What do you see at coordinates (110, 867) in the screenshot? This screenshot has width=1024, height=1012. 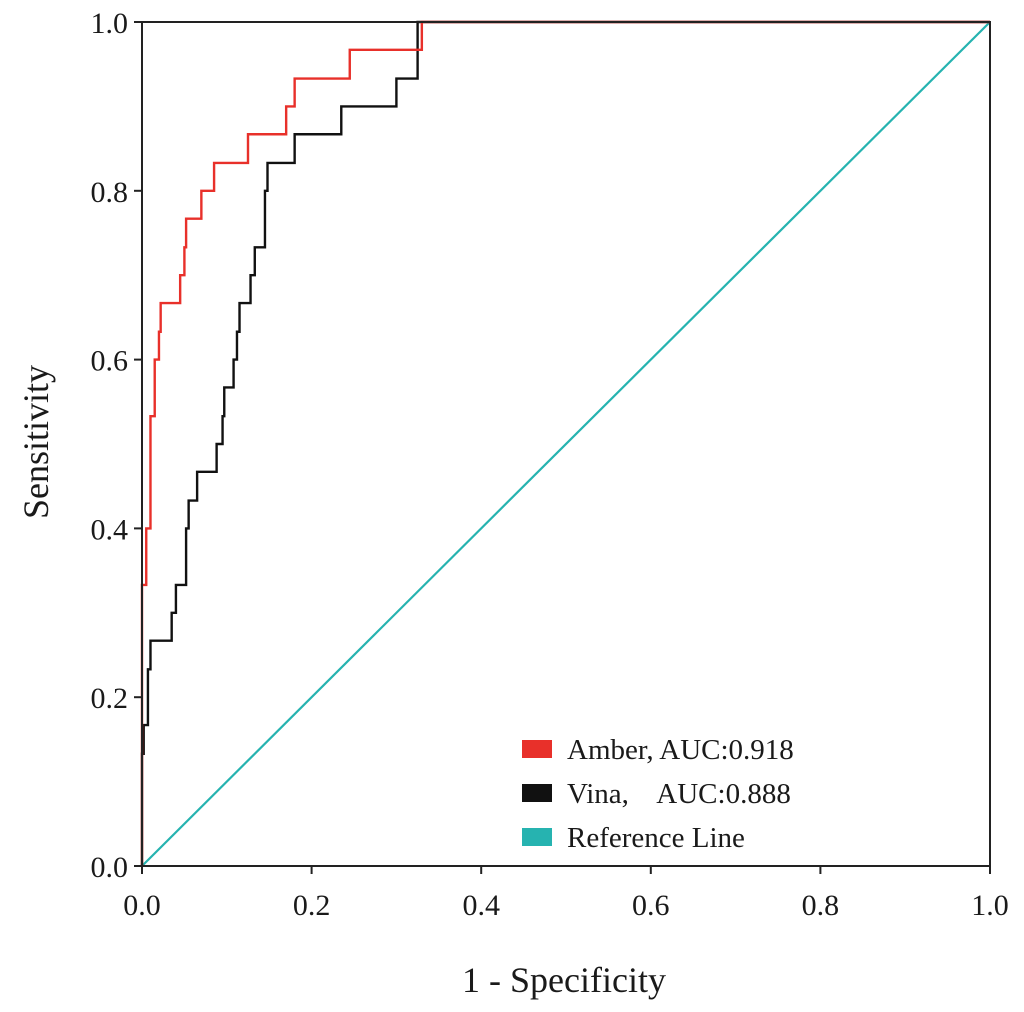 I see `y-tick-label: 0.0` at bounding box center [110, 867].